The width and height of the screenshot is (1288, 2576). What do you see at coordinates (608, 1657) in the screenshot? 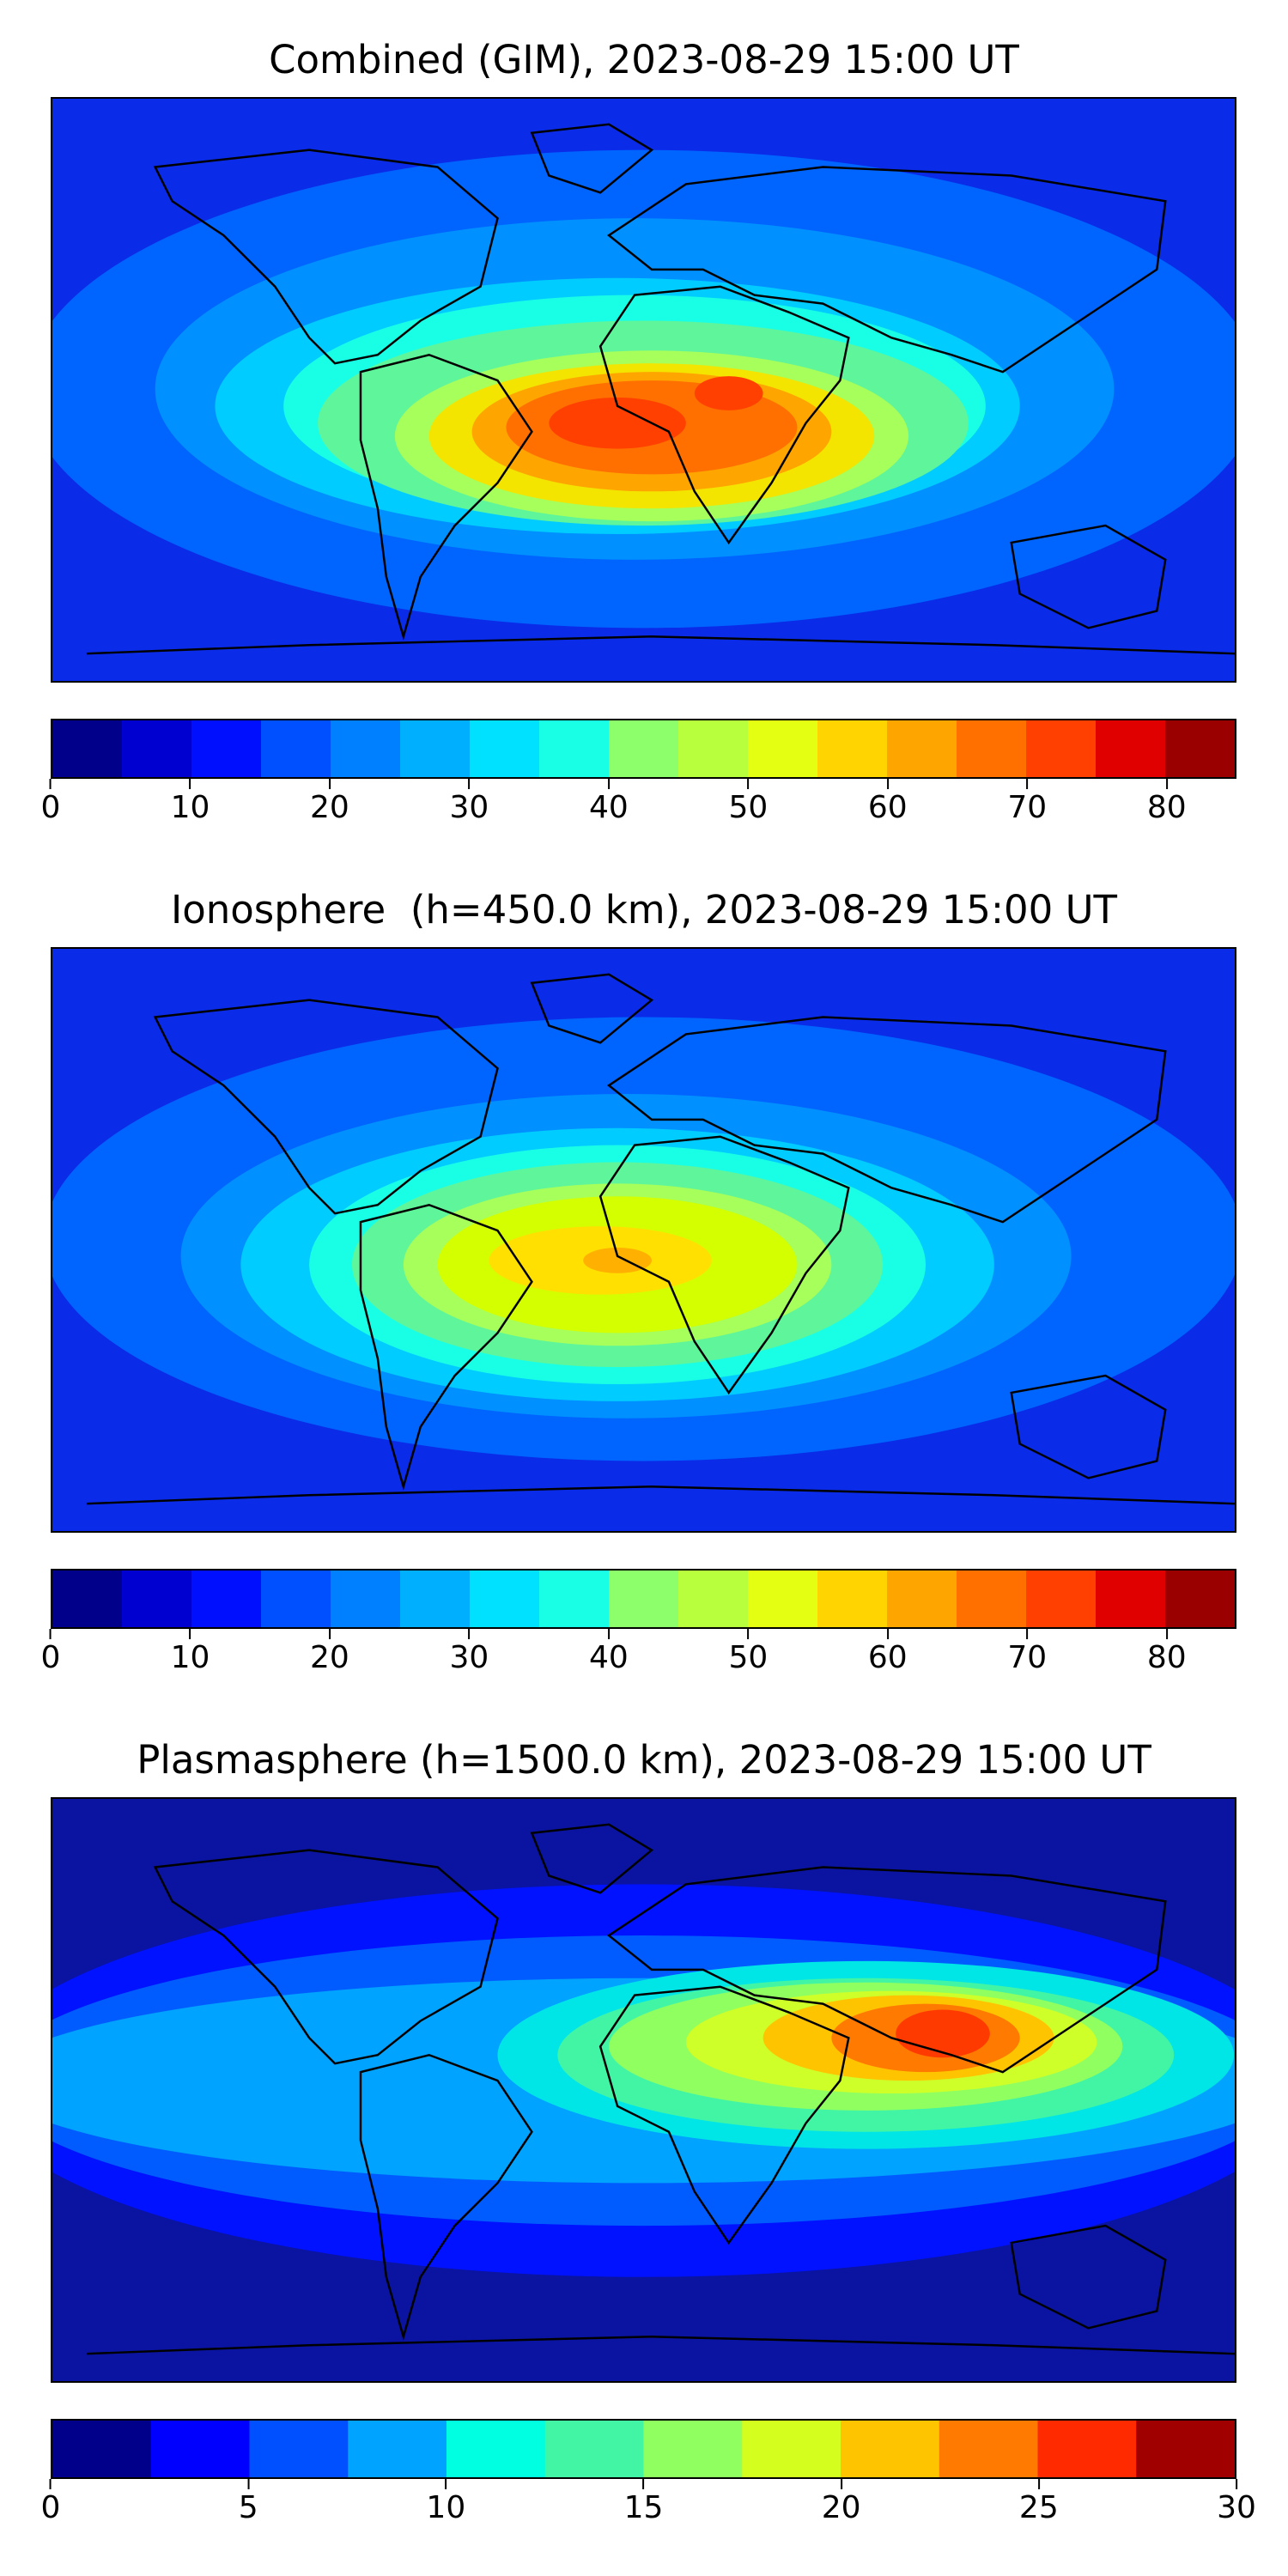
I see `tick-label: 40` at bounding box center [608, 1657].